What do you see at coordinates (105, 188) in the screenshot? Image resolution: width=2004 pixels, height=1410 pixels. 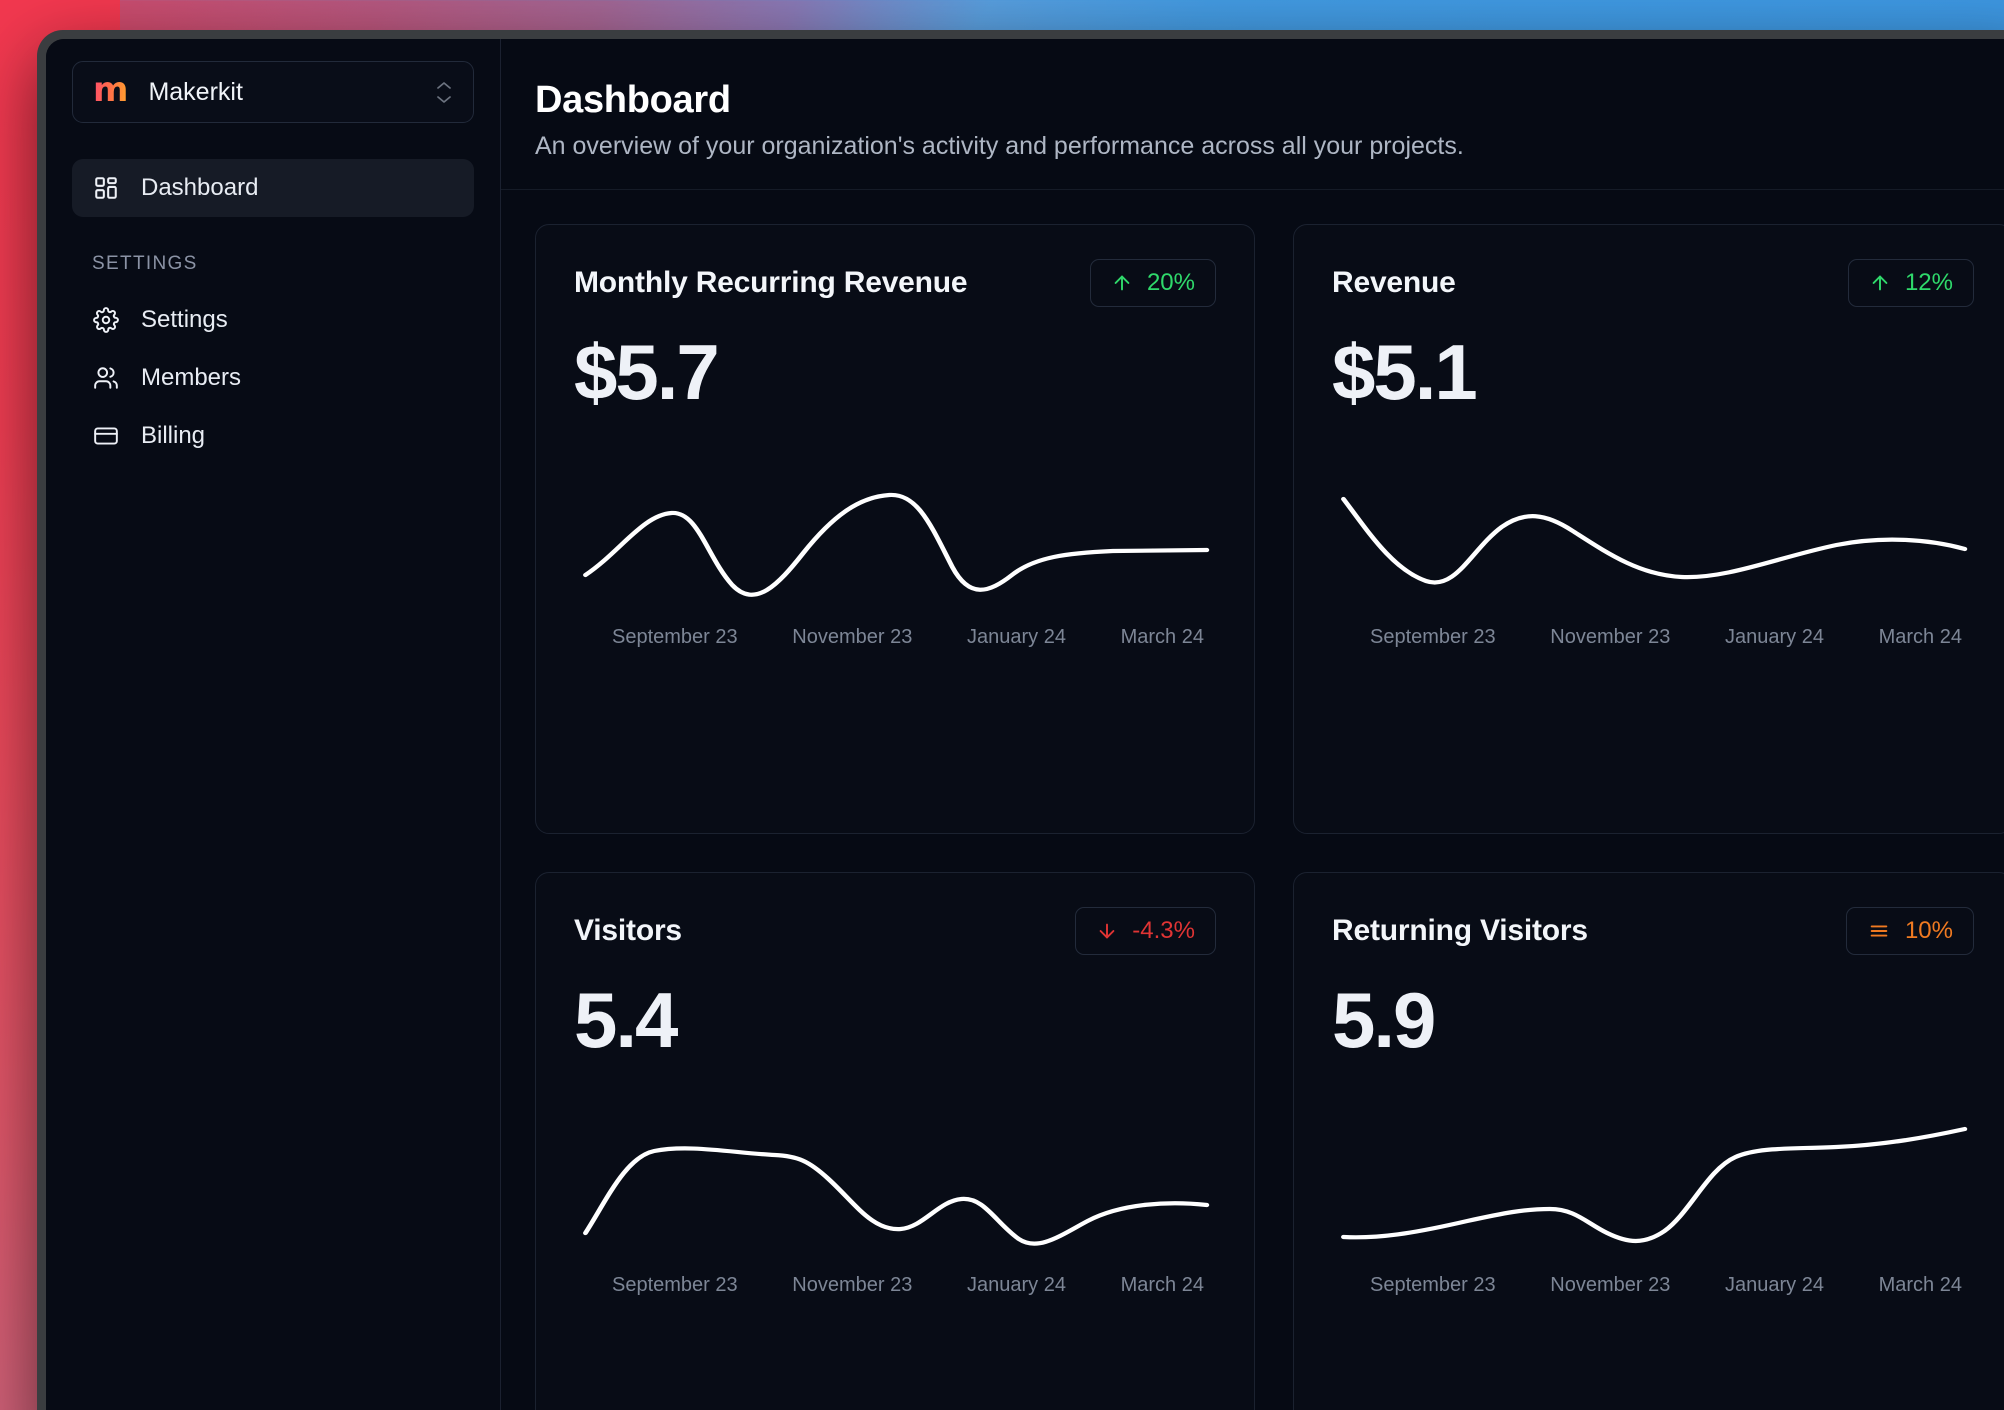 I see `dashboard-grid-icon` at bounding box center [105, 188].